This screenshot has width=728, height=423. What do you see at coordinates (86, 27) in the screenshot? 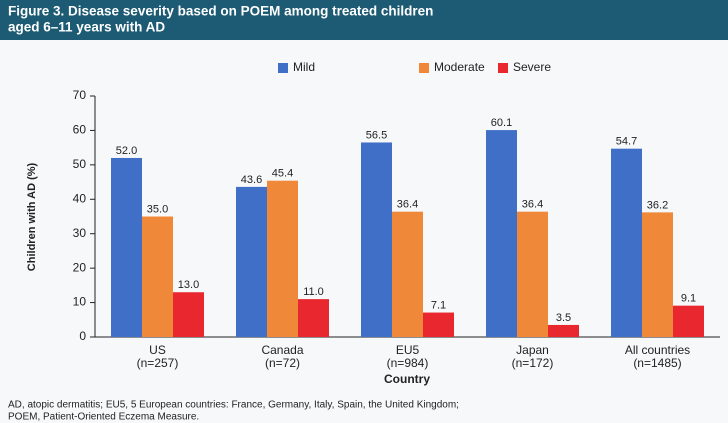
I see `chart-title: aged 6–11 years with AD` at bounding box center [86, 27].